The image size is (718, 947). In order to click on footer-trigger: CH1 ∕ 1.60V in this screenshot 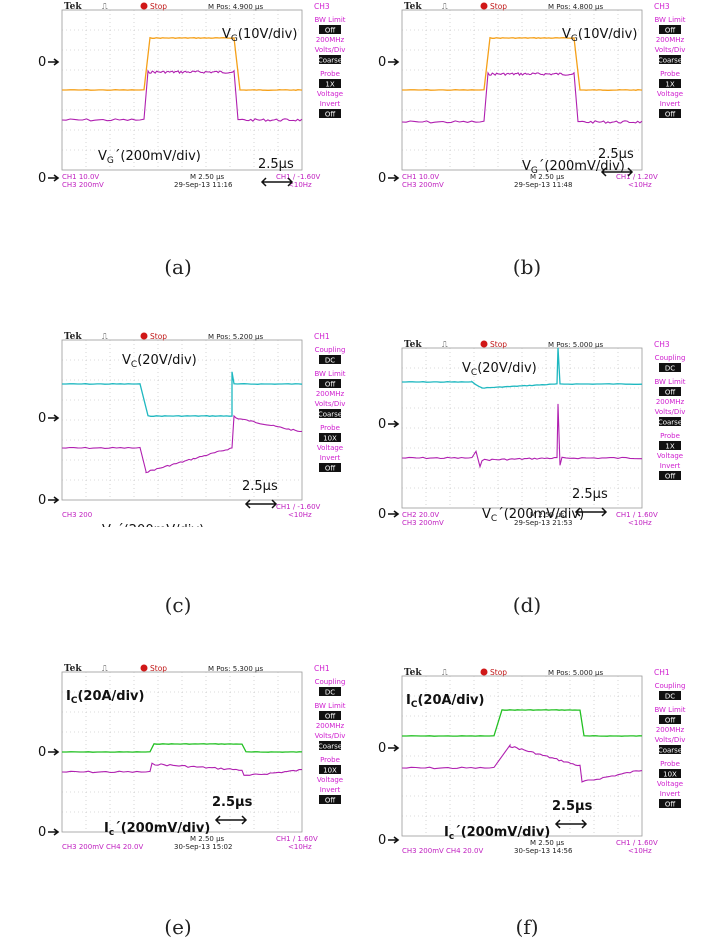, I will do `click(637, 515)`.